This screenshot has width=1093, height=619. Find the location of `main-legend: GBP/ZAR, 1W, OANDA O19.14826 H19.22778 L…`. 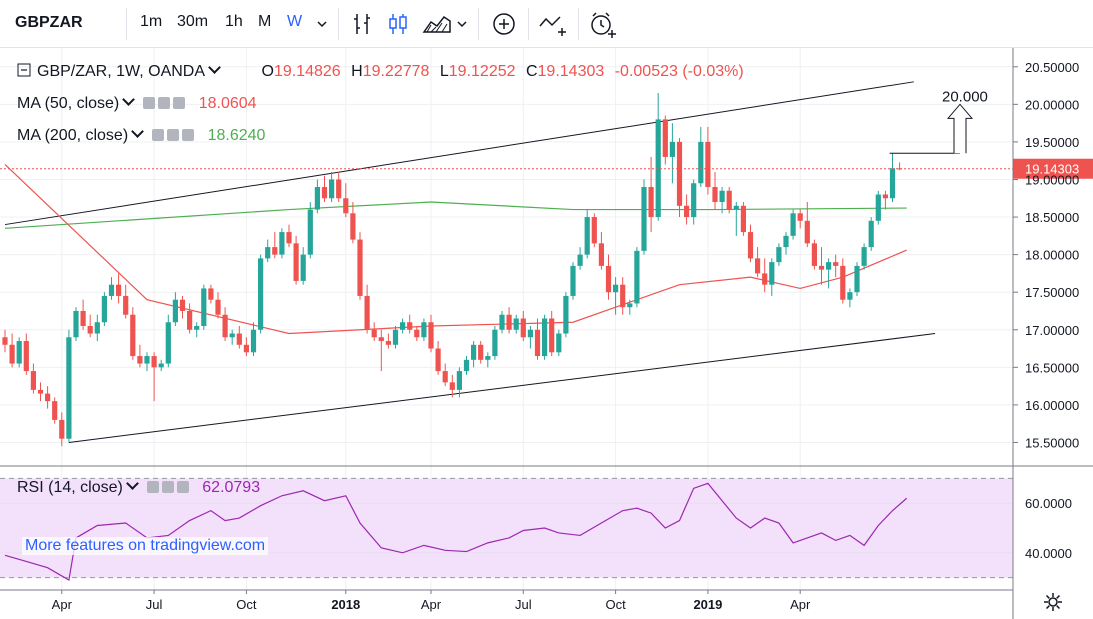

main-legend: GBP/ZAR, 1W, OANDA O19.14826 H19.22778 L… is located at coordinates (380, 71).